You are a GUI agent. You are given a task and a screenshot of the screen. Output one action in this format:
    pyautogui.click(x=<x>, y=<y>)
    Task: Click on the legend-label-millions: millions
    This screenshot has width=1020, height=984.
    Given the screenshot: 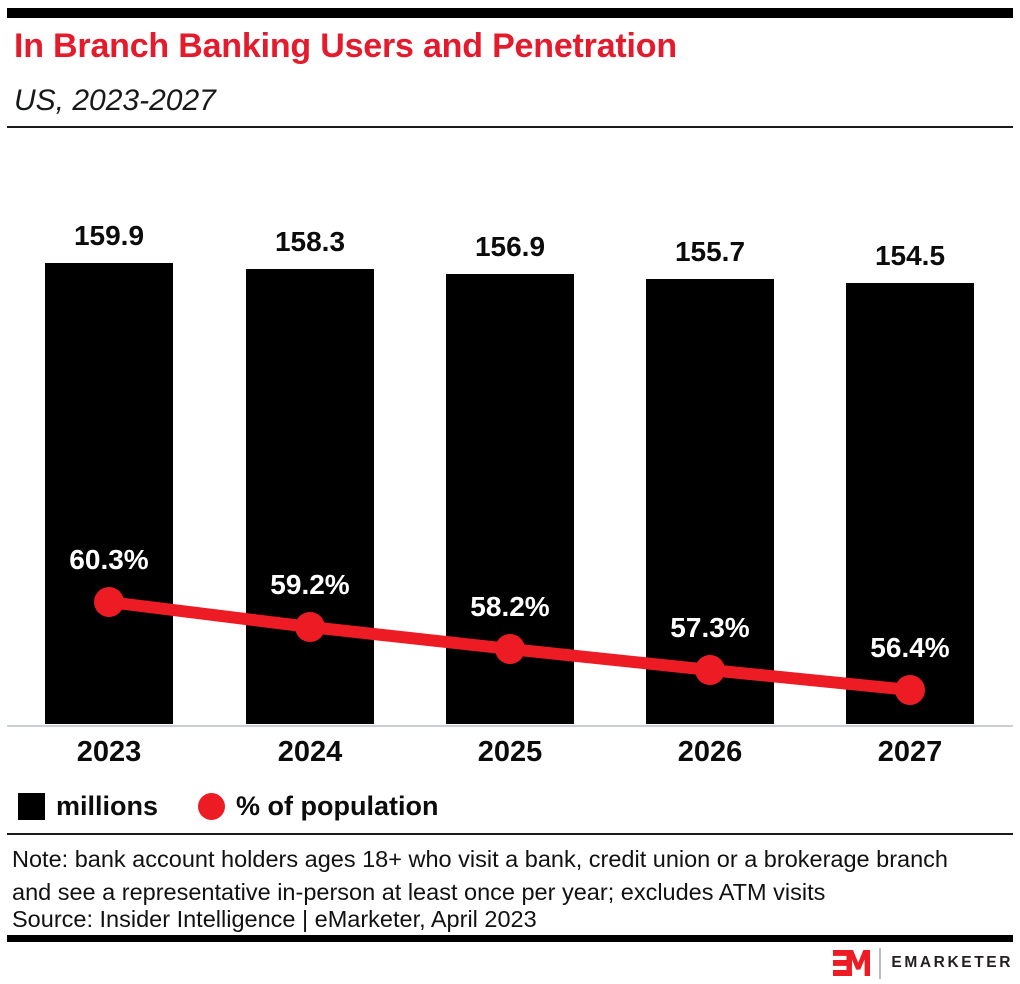 What is the action you would take?
    pyautogui.click(x=107, y=805)
    